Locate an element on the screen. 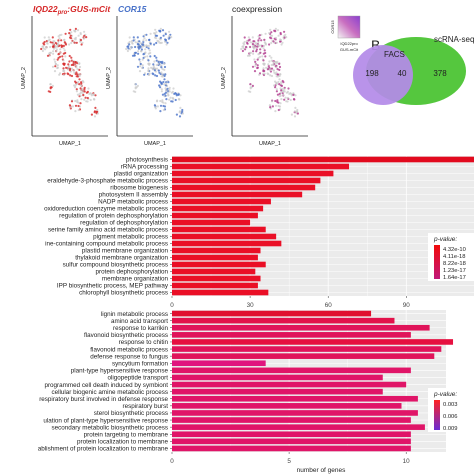  category-label: eraldehyde-3-phosphate metabolic process is located at coordinates (107, 181).